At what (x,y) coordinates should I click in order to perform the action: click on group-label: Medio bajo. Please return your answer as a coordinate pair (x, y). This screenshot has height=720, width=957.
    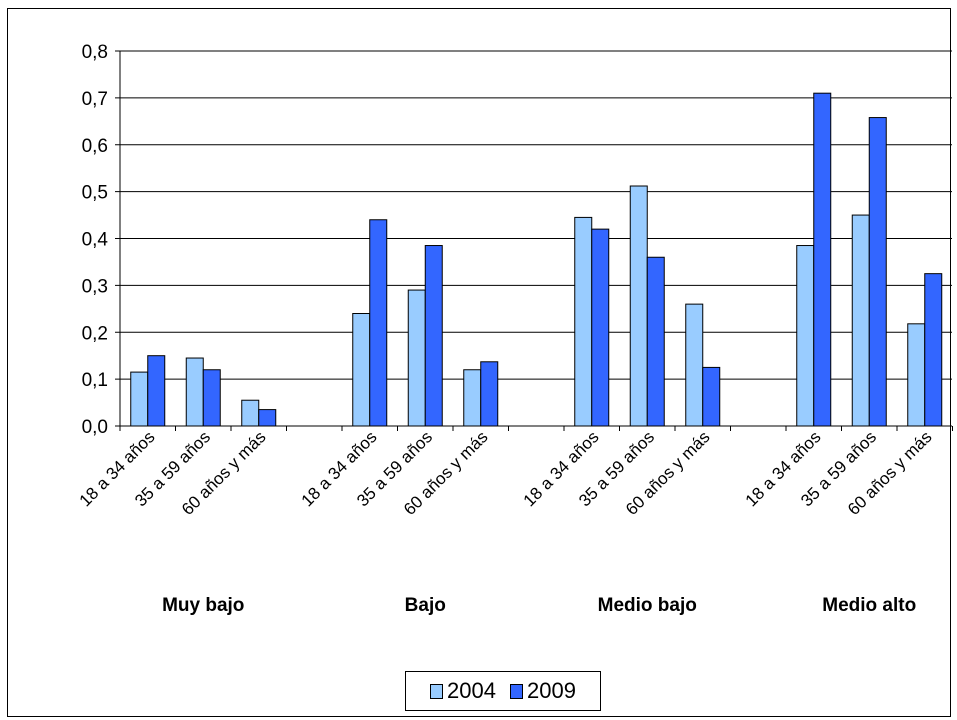
    Looking at the image, I should click on (647, 605).